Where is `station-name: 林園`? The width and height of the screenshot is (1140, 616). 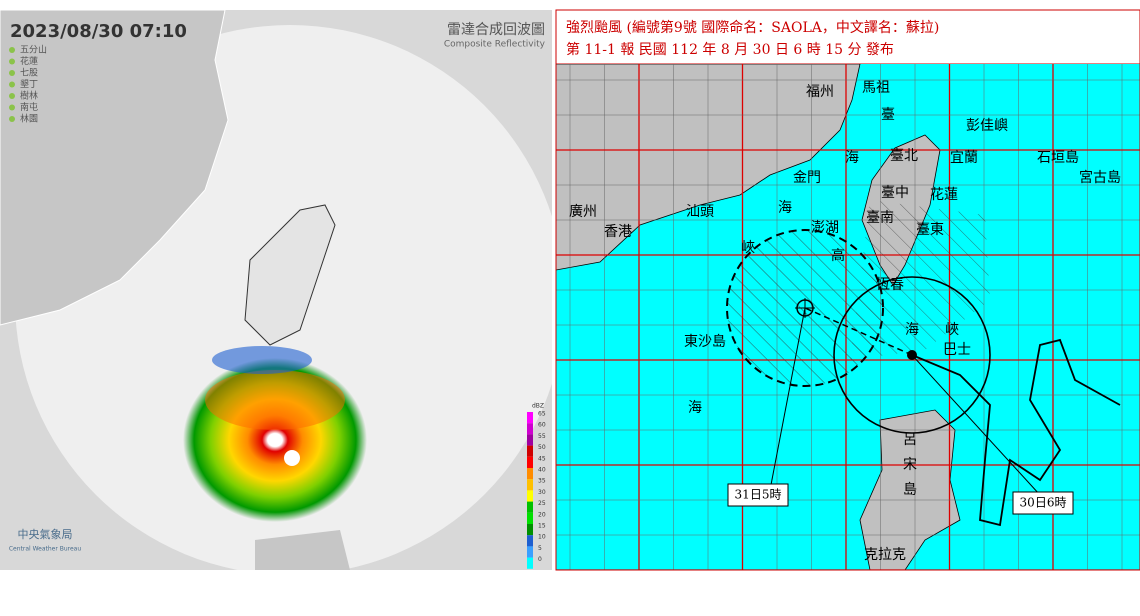 station-name: 林園 is located at coordinates (29, 119).